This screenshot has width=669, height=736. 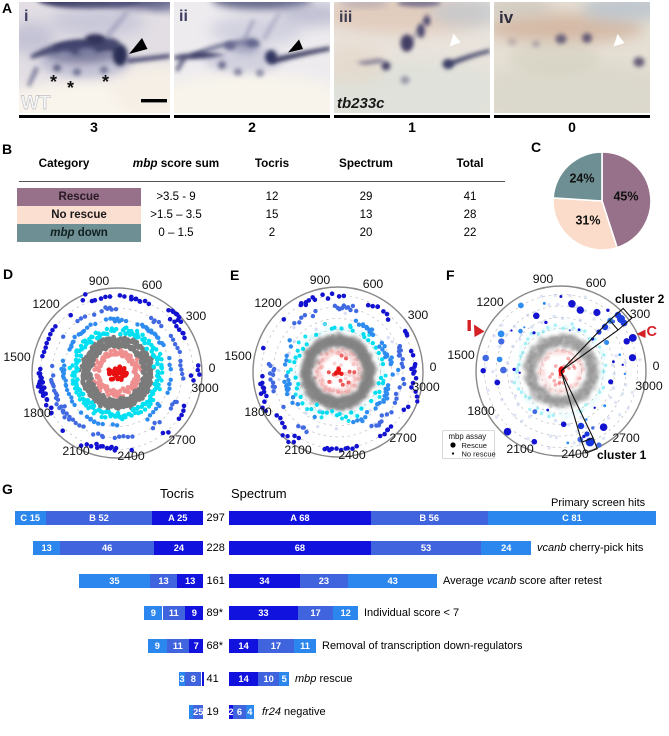 What do you see at coordinates (625, 197) in the screenshot?
I see `svg-text: 45%` at bounding box center [625, 197].